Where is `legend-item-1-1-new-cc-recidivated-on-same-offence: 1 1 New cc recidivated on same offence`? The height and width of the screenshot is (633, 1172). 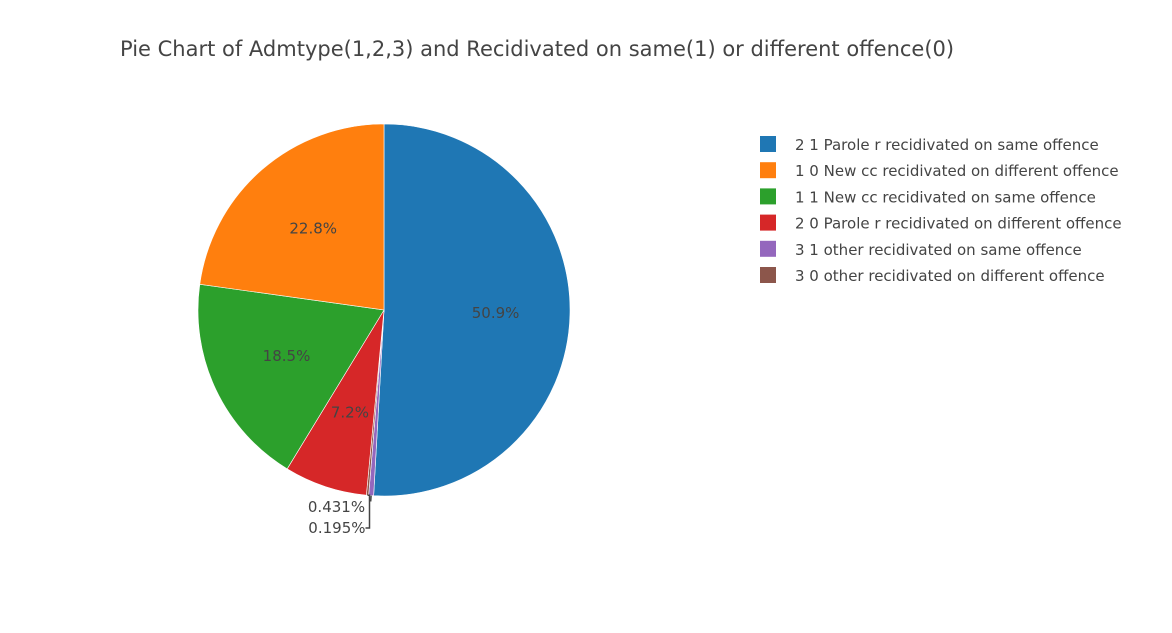
legend-item-1-1-new-cc-recidivated-on-same-offence: 1 1 New cc recidivated on same offence is located at coordinates (928, 197).